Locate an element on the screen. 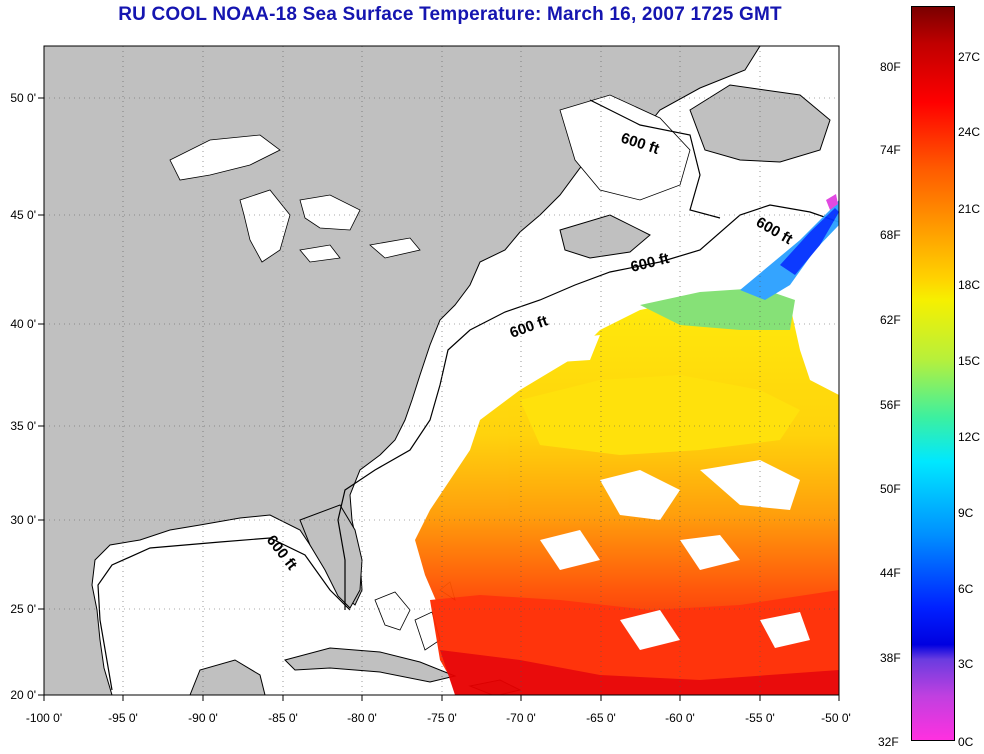 This screenshot has width=984, height=754. colorbar-f-label: 50F is located at coordinates (890, 489).